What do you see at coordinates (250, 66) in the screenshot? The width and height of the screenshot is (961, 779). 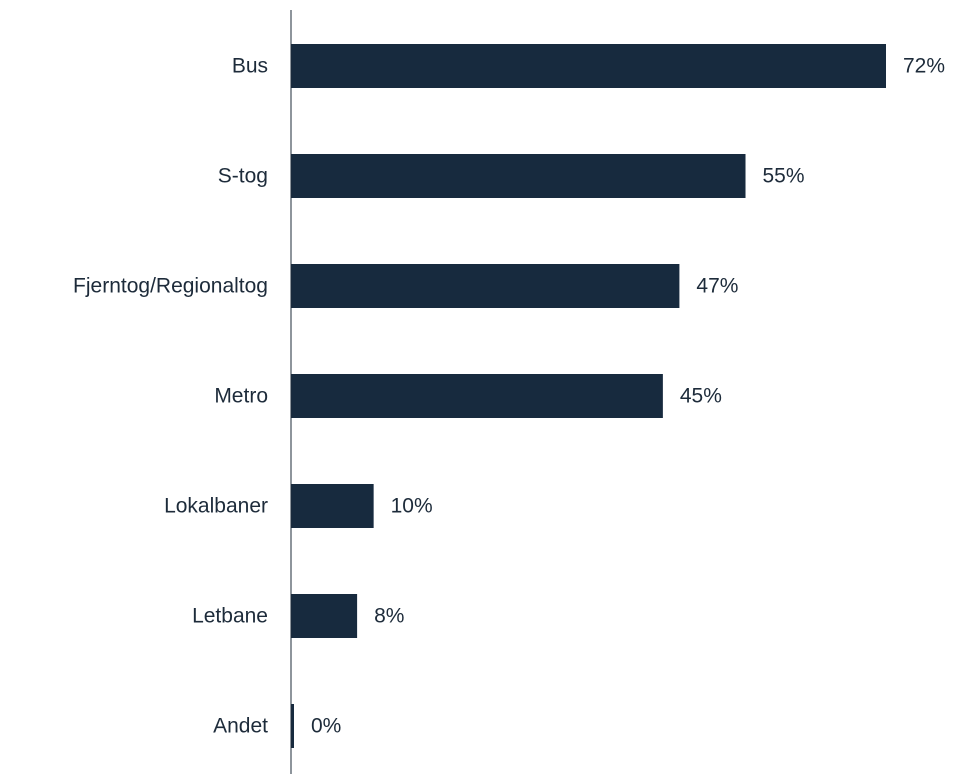 I see `category-label-bus: Bus` at bounding box center [250, 66].